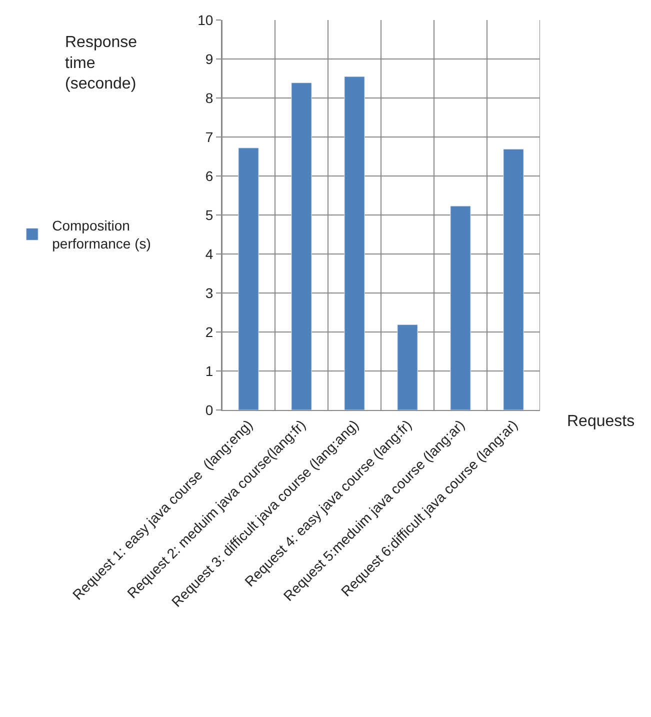 This screenshot has width=651, height=717. Describe the element at coordinates (209, 254) in the screenshot. I see `y-tick-label: 4` at that location.